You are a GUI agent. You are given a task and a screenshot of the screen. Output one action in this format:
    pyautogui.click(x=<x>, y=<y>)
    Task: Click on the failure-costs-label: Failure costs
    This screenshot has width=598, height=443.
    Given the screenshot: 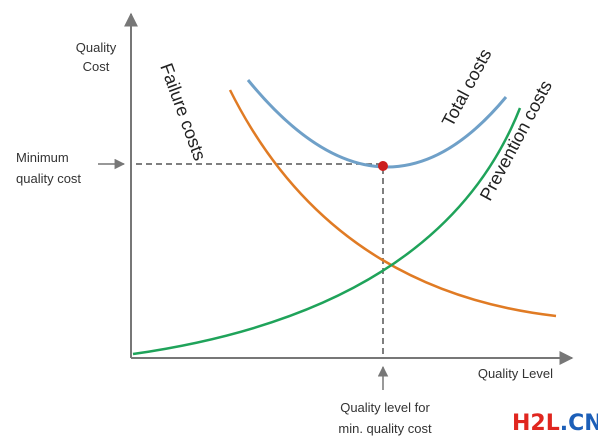 What is the action you would take?
    pyautogui.click(x=183, y=112)
    